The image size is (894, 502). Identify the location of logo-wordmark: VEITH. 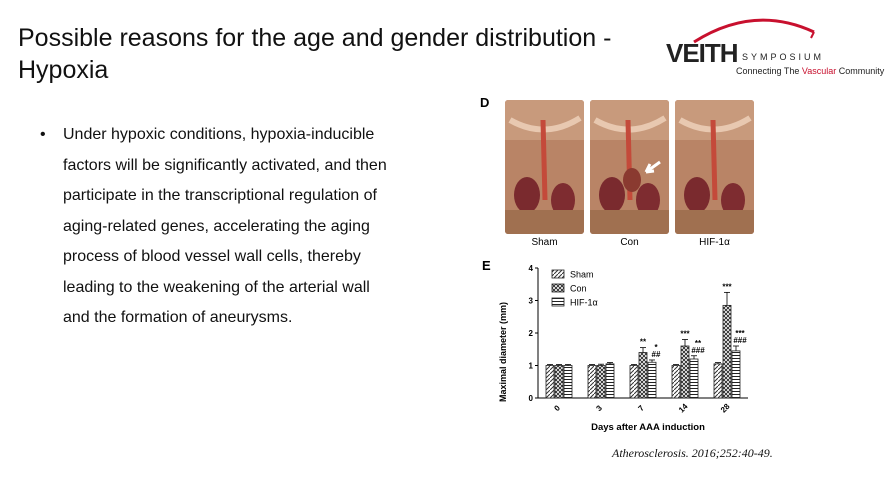
(702, 53).